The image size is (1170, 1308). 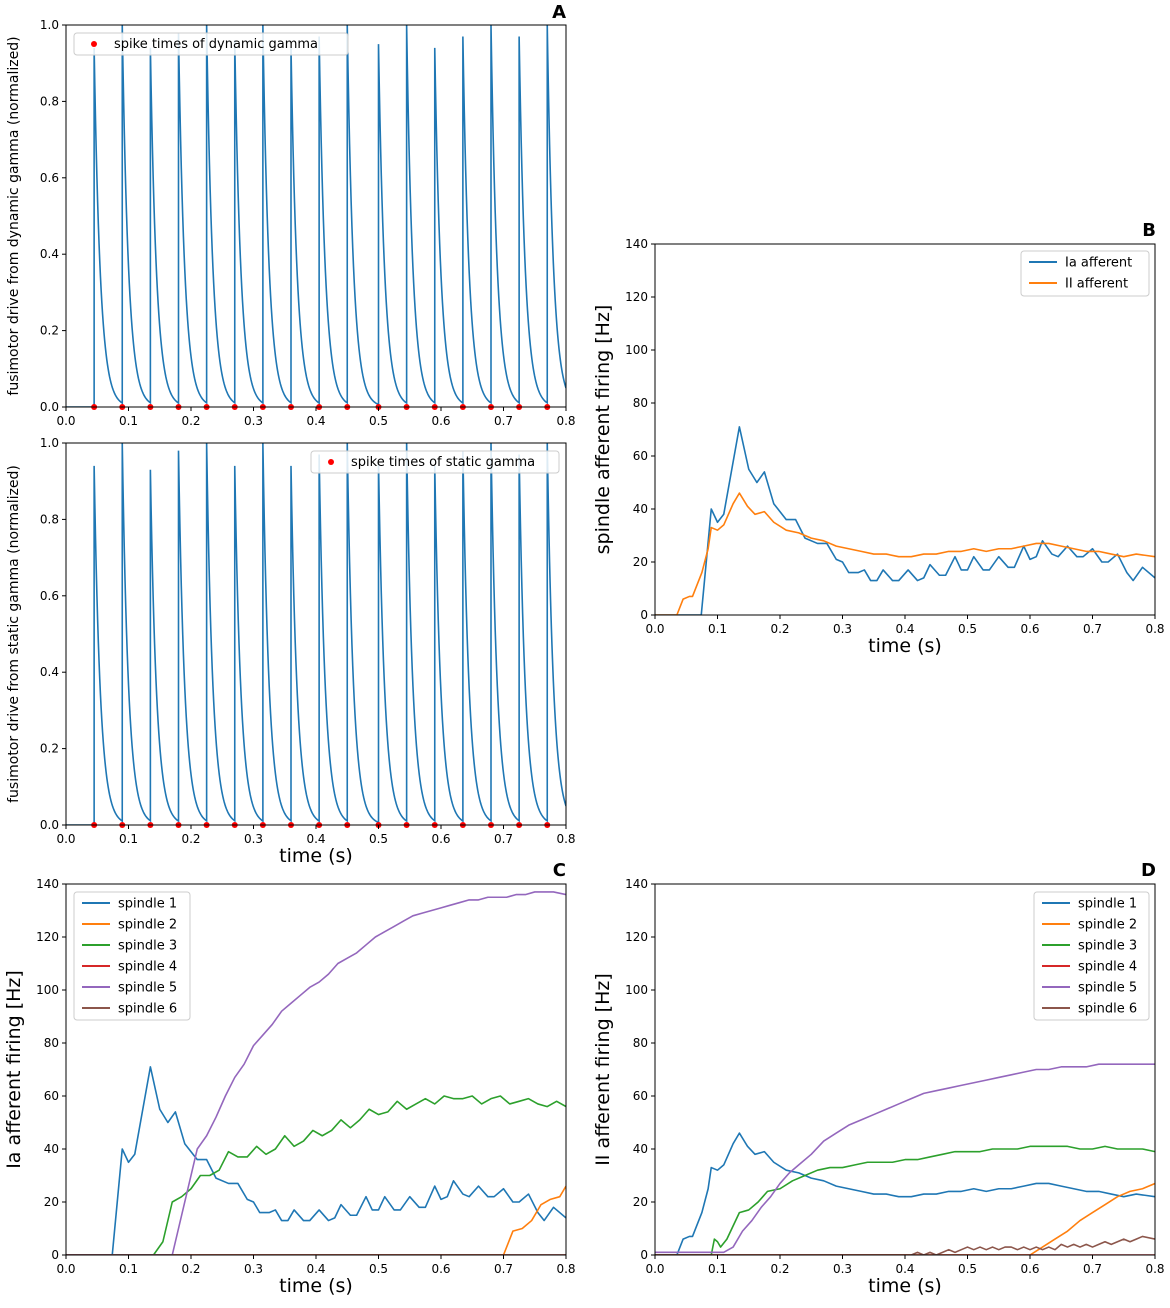 What do you see at coordinates (443, 462) in the screenshot?
I see `legend-label: spike times of static gamma` at bounding box center [443, 462].